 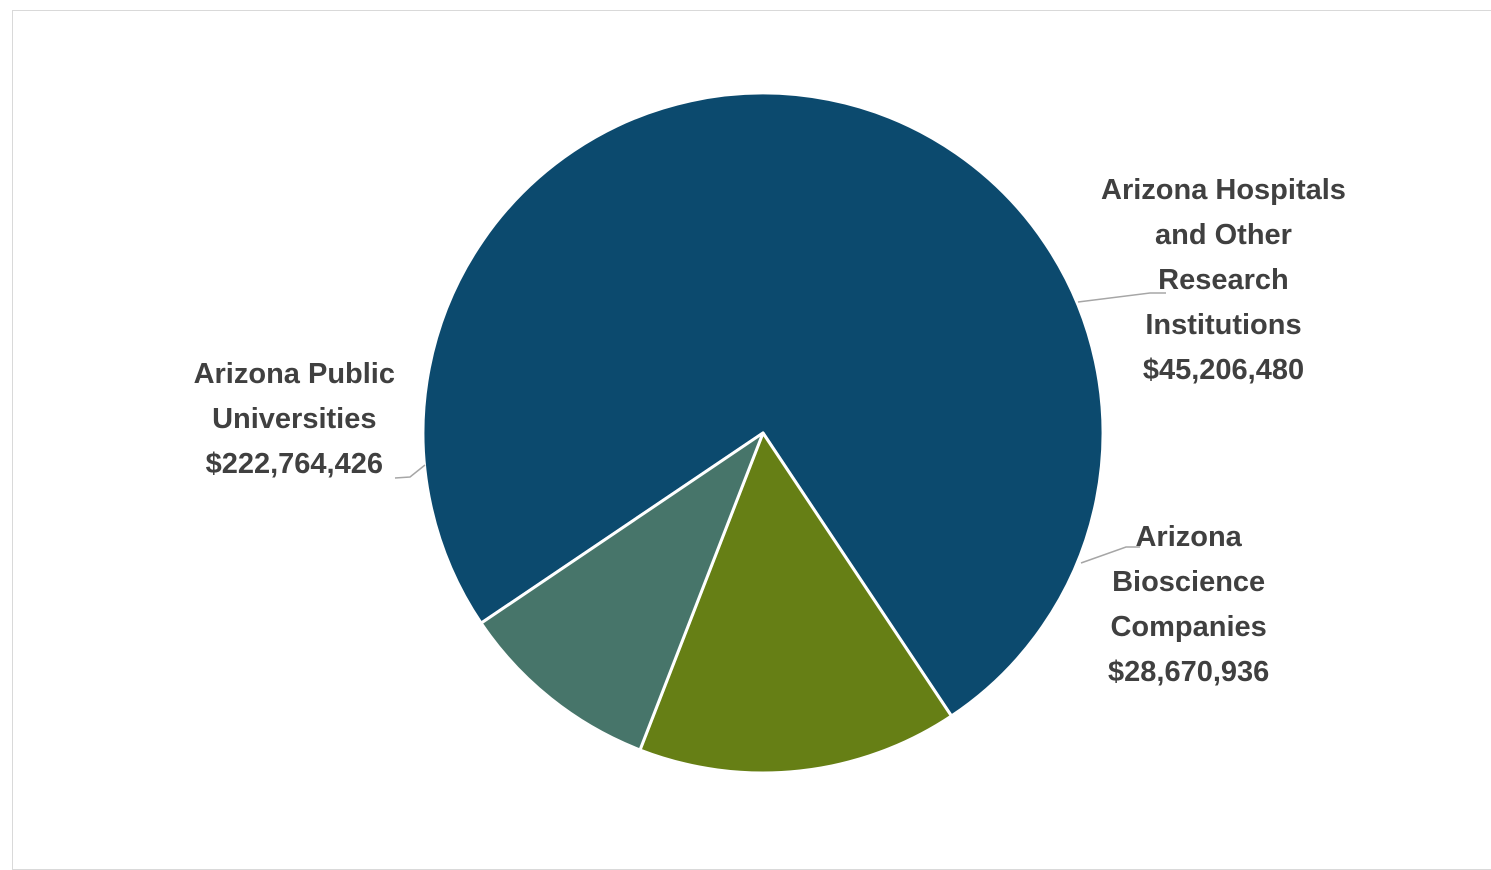 I want to click on label-hospitals-line-3: Research, so click(x=1223, y=280).